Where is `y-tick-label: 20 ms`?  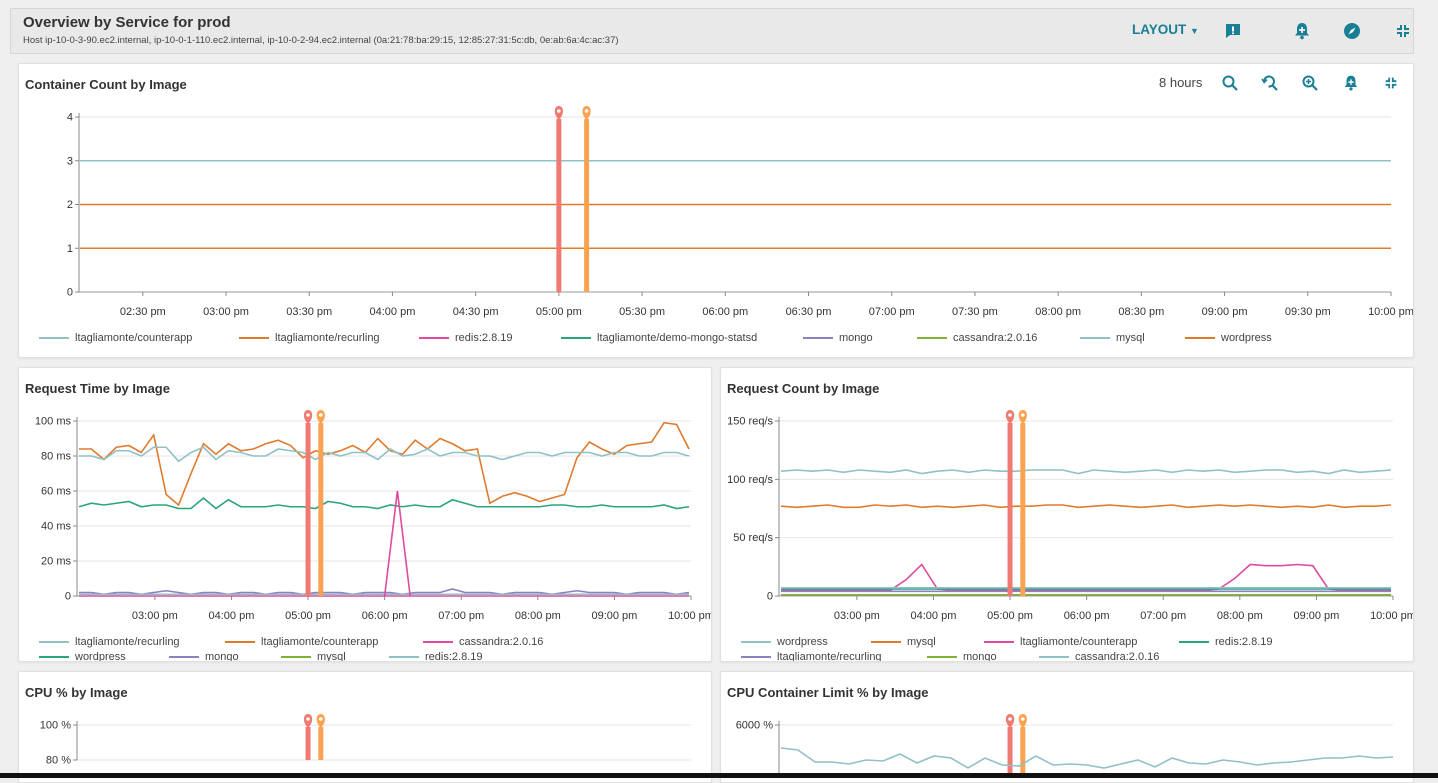
y-tick-label: 20 ms is located at coordinates (56, 562).